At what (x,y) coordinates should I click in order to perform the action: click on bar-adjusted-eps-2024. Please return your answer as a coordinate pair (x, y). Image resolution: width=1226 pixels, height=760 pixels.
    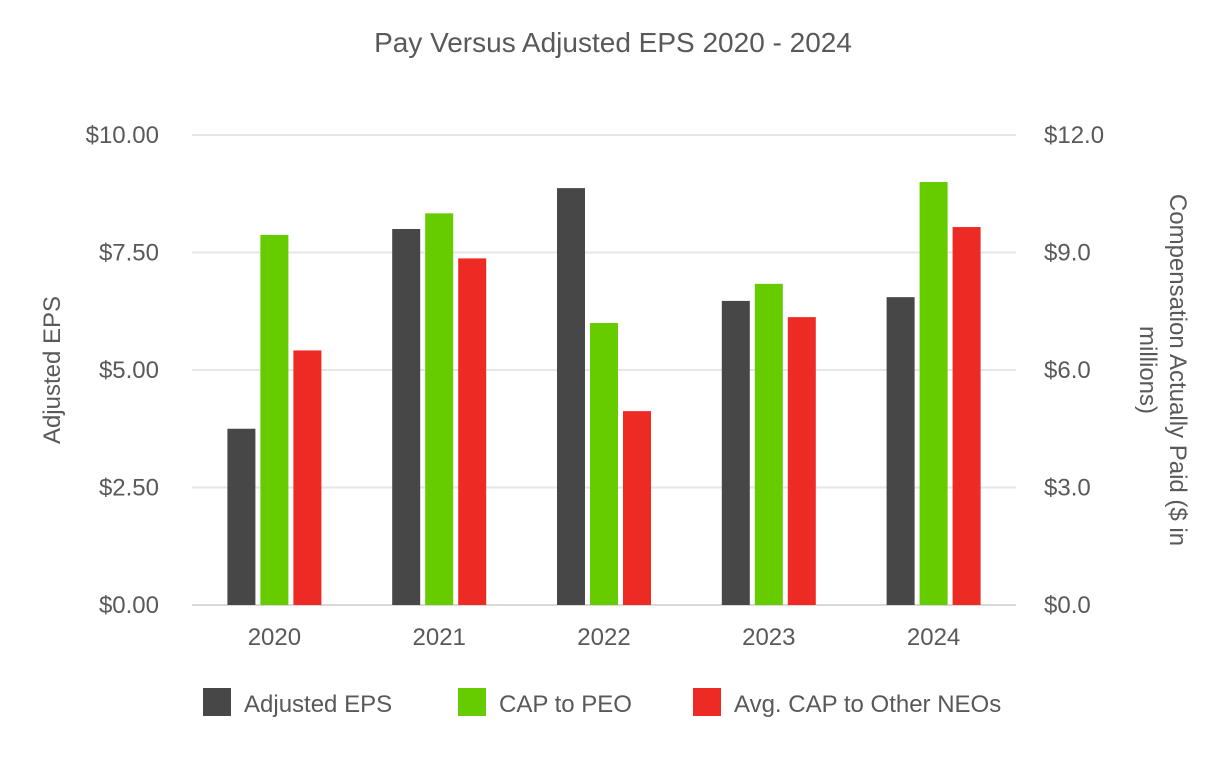
    Looking at the image, I should click on (900, 451).